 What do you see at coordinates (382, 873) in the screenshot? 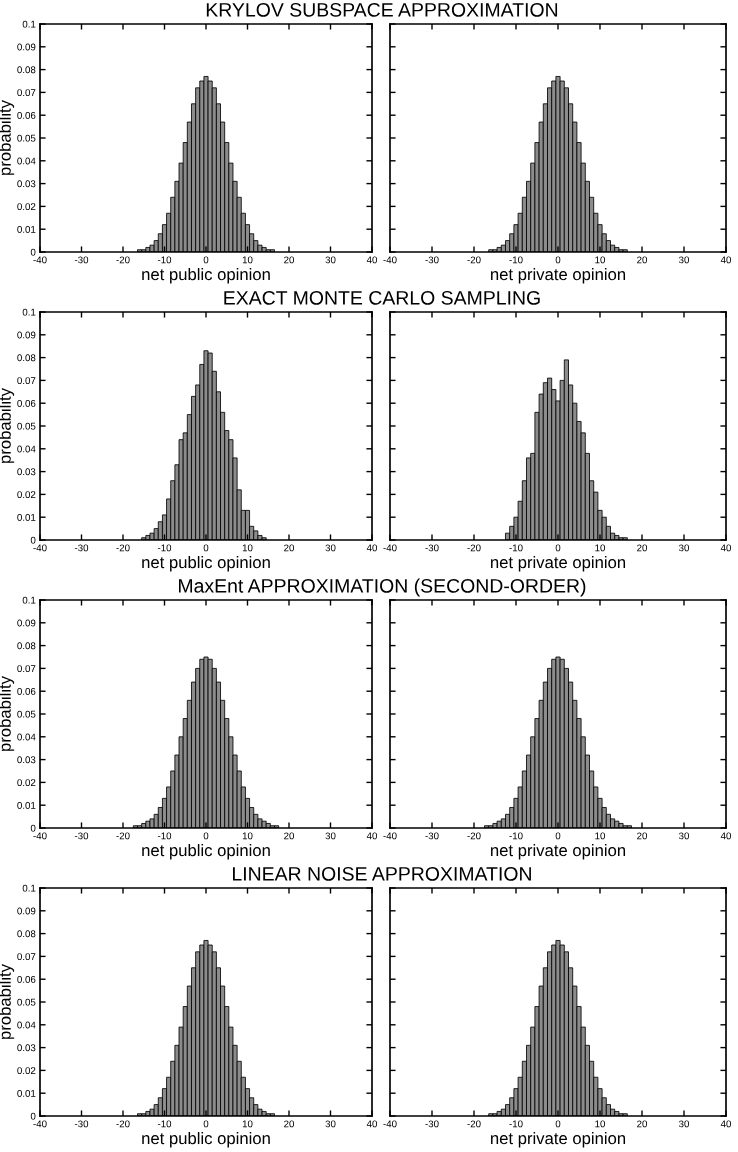
I see `chart-title: LINEAR NOISE APPROXIMATION` at bounding box center [382, 873].